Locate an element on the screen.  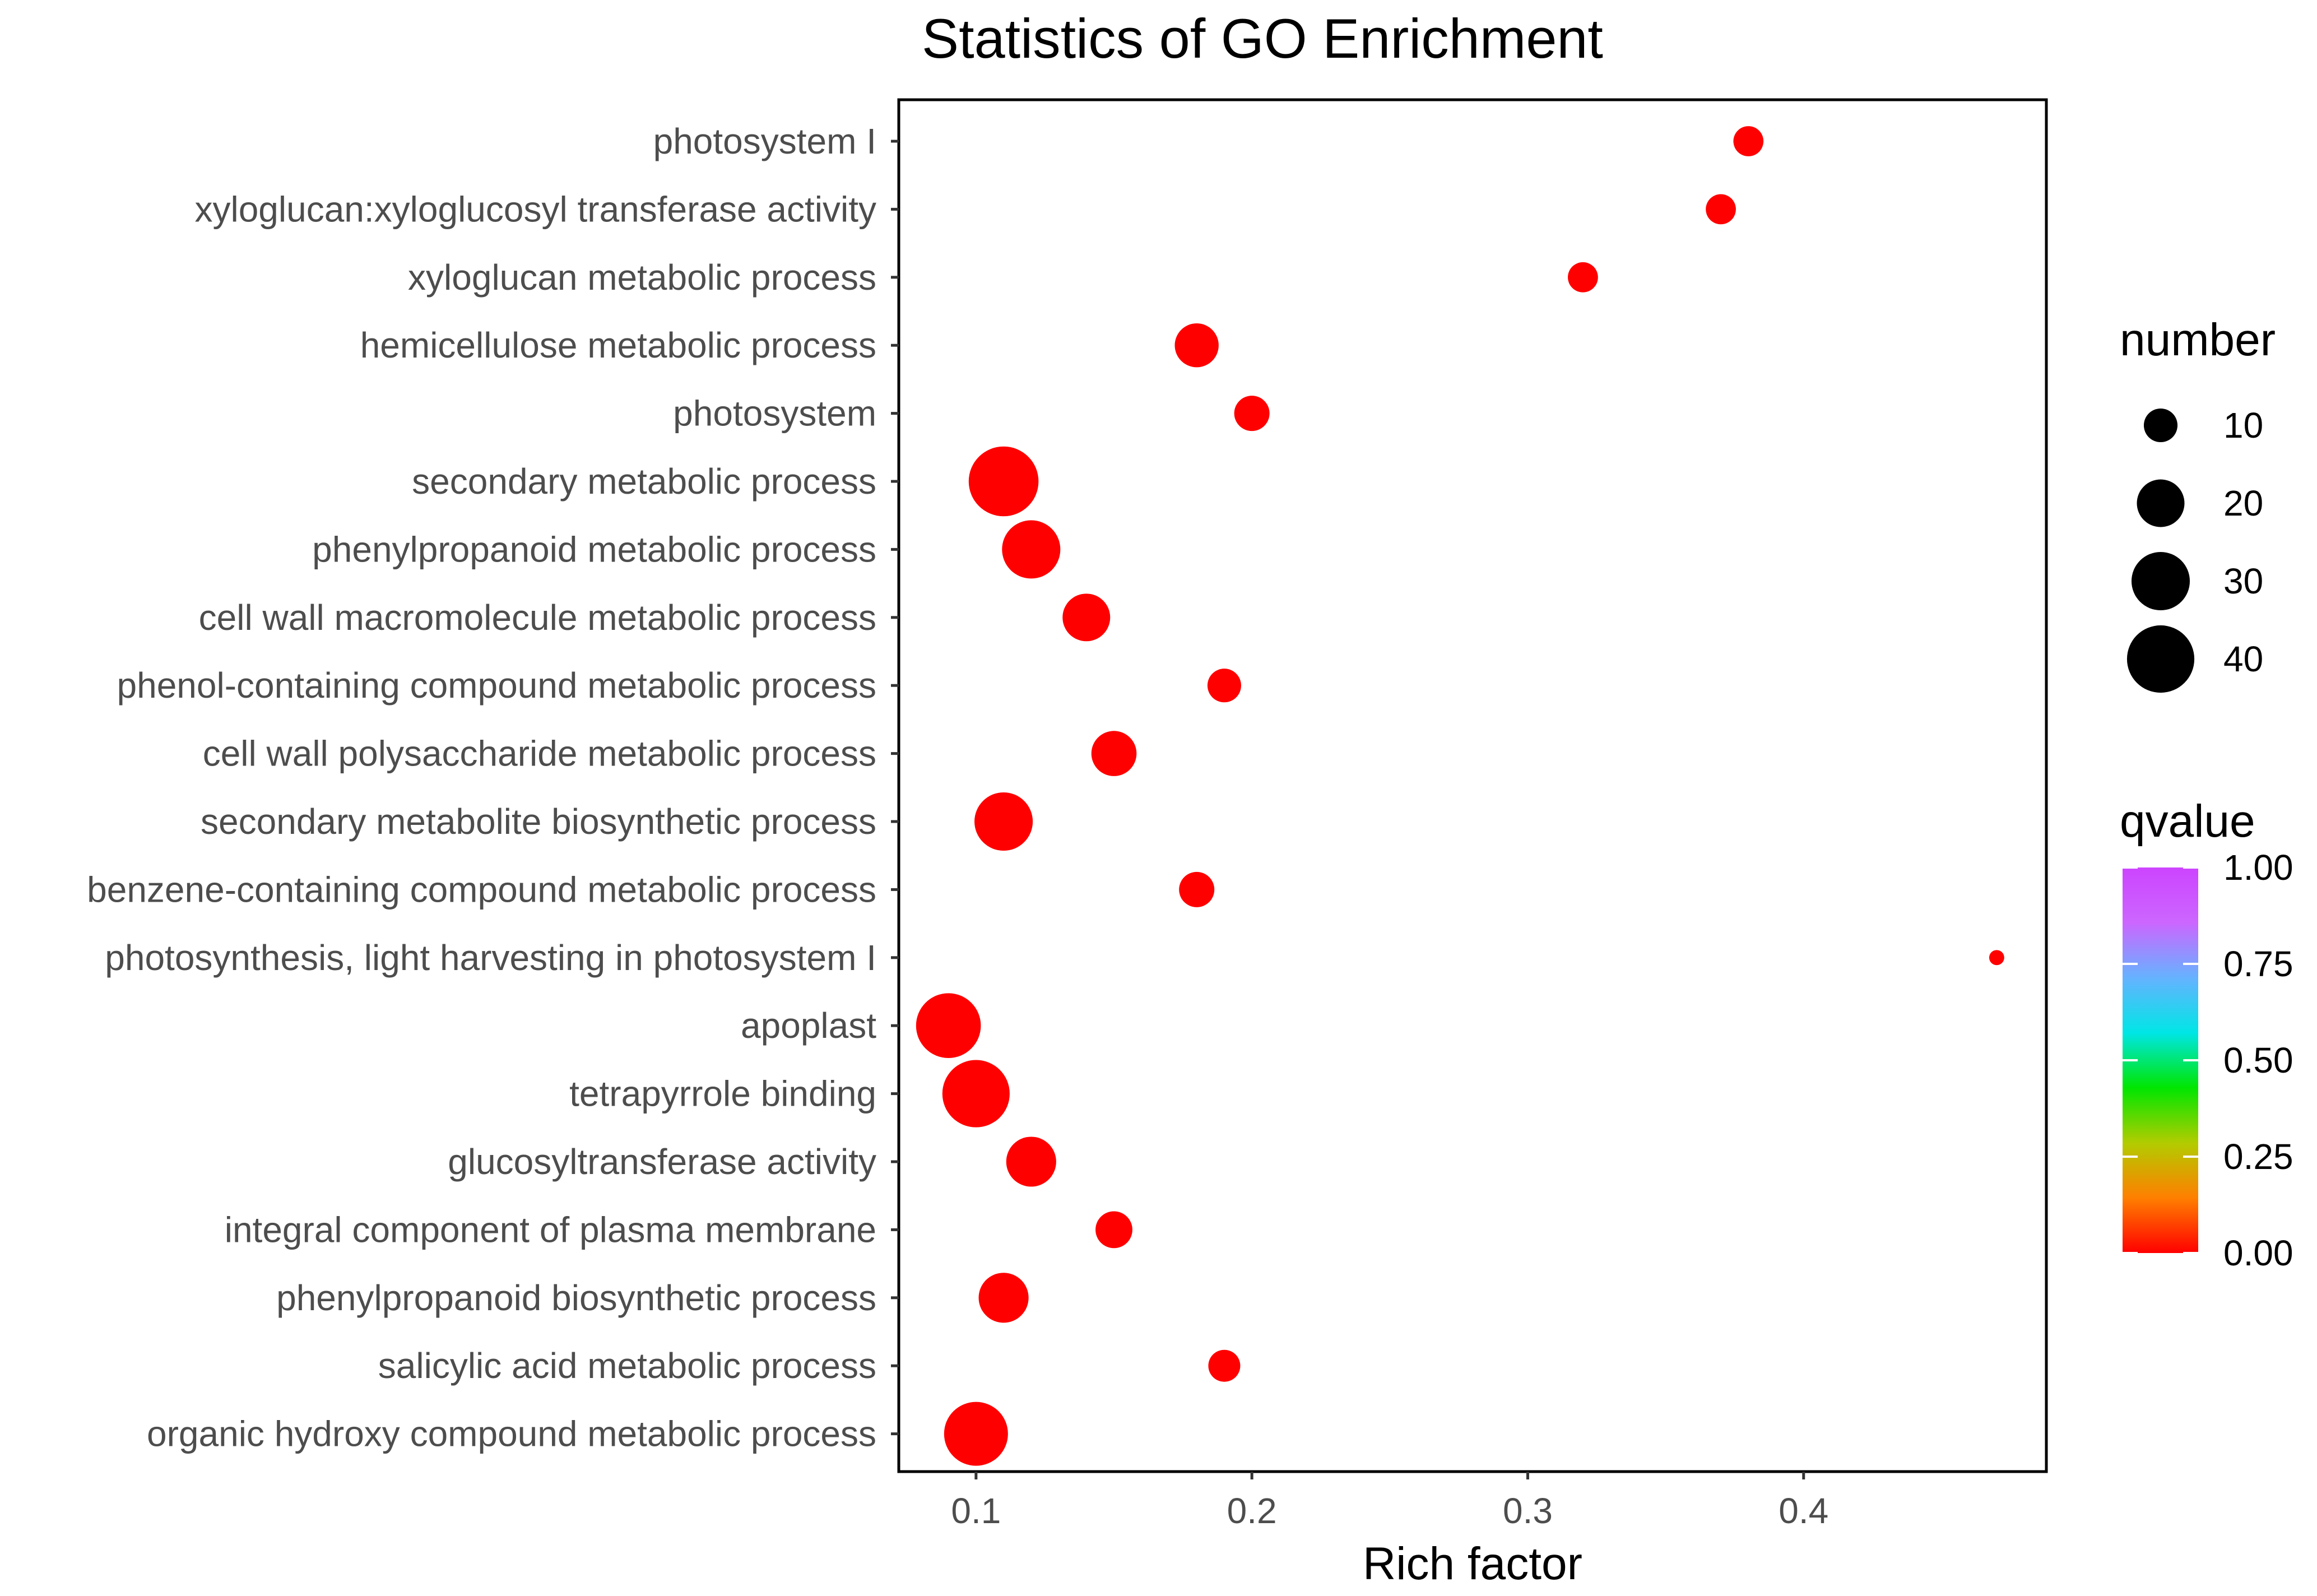
y-tick-label: xyloglucan metabolic process is located at coordinates (642, 277).